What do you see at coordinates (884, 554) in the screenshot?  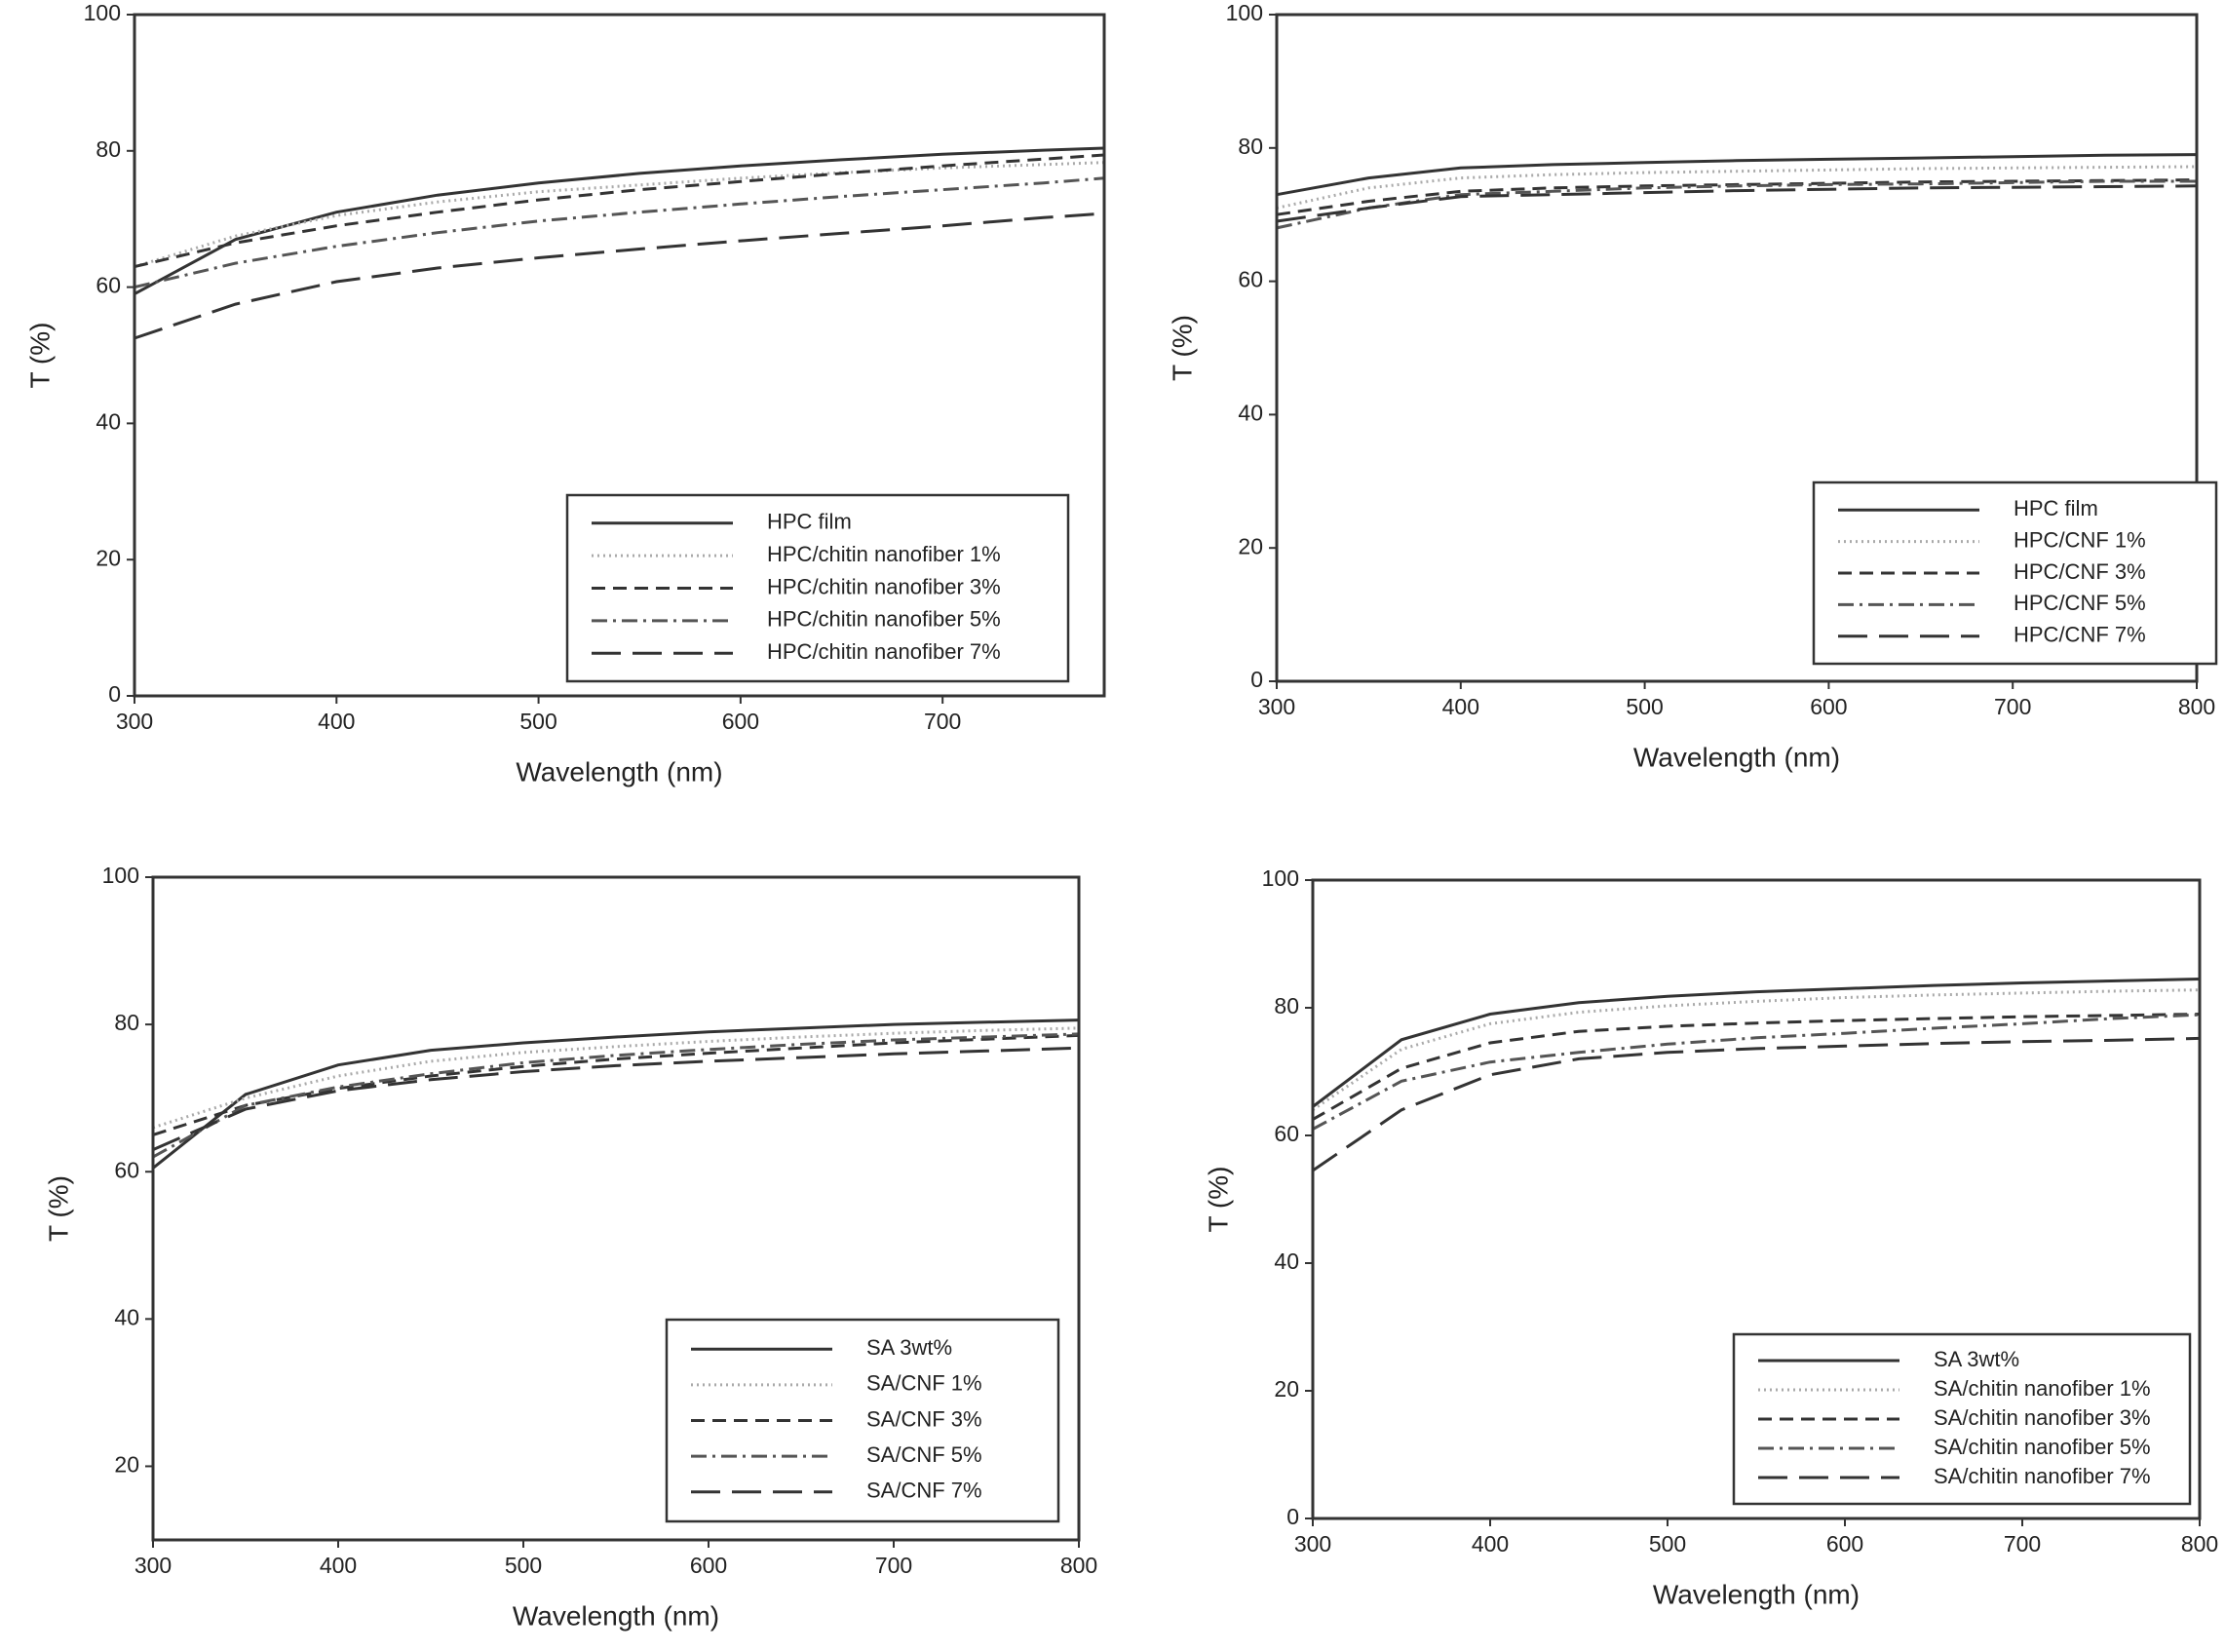 I see `legend-text: HPC/chitin nanofiber 1%` at bounding box center [884, 554].